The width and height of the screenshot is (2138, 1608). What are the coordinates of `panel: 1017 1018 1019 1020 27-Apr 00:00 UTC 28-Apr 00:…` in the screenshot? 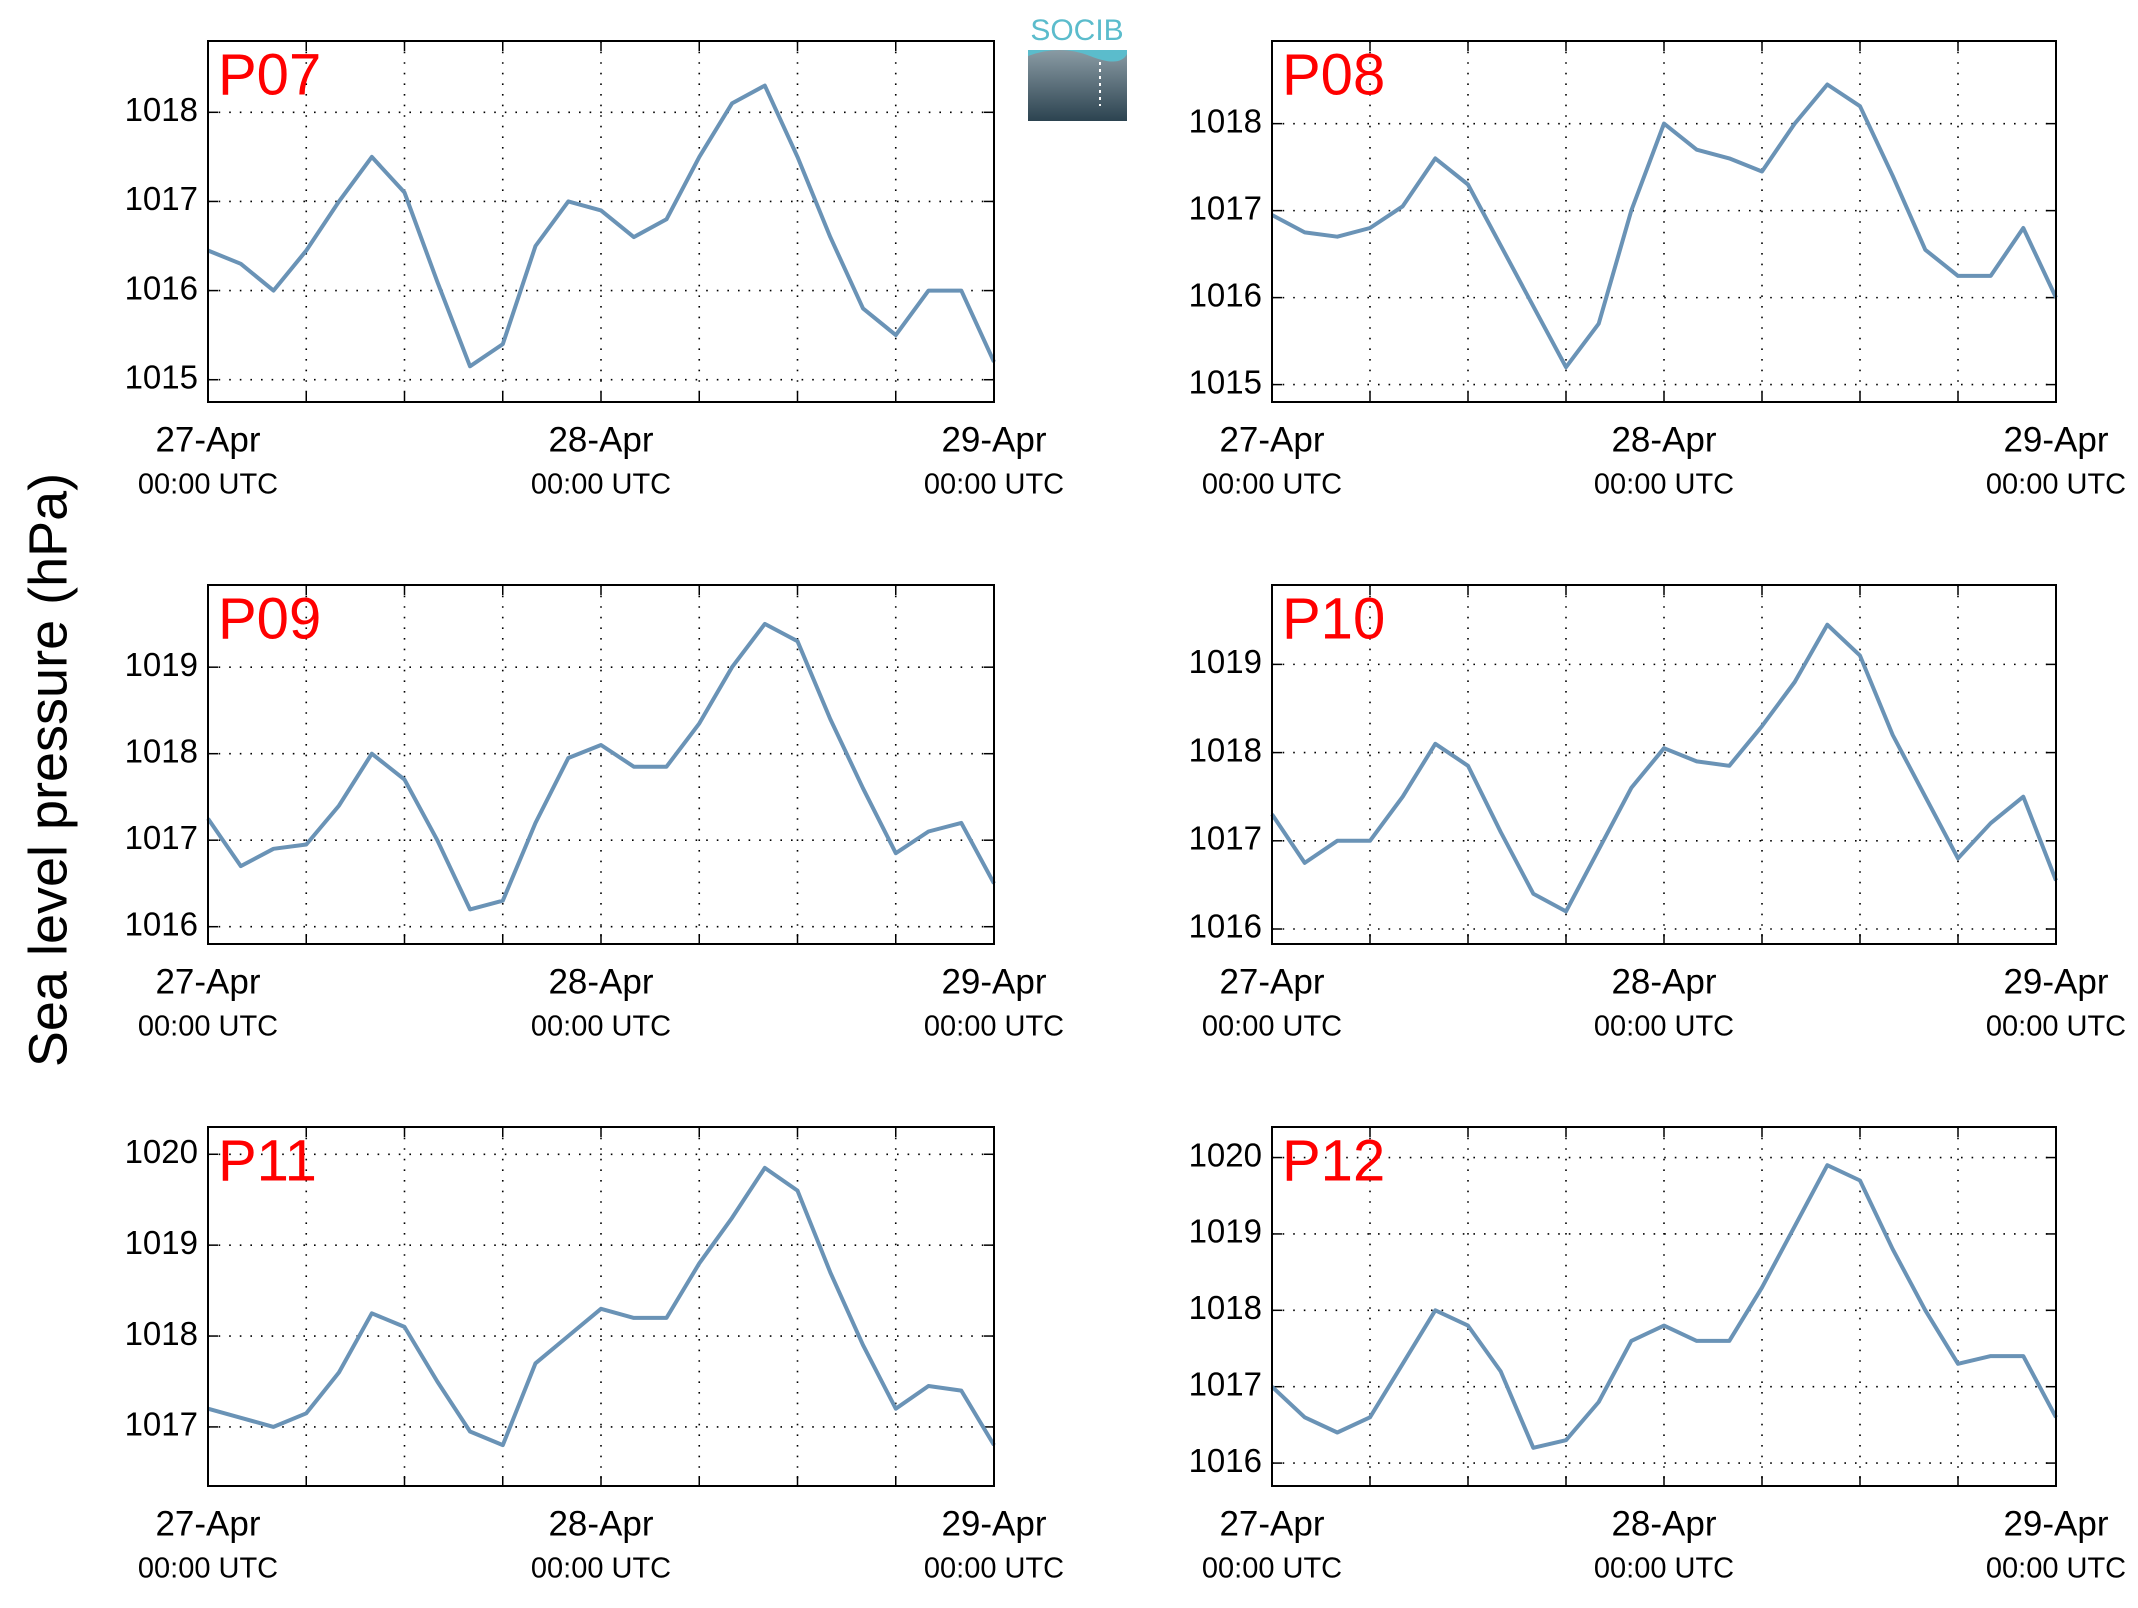 It's located at (594, 1355).